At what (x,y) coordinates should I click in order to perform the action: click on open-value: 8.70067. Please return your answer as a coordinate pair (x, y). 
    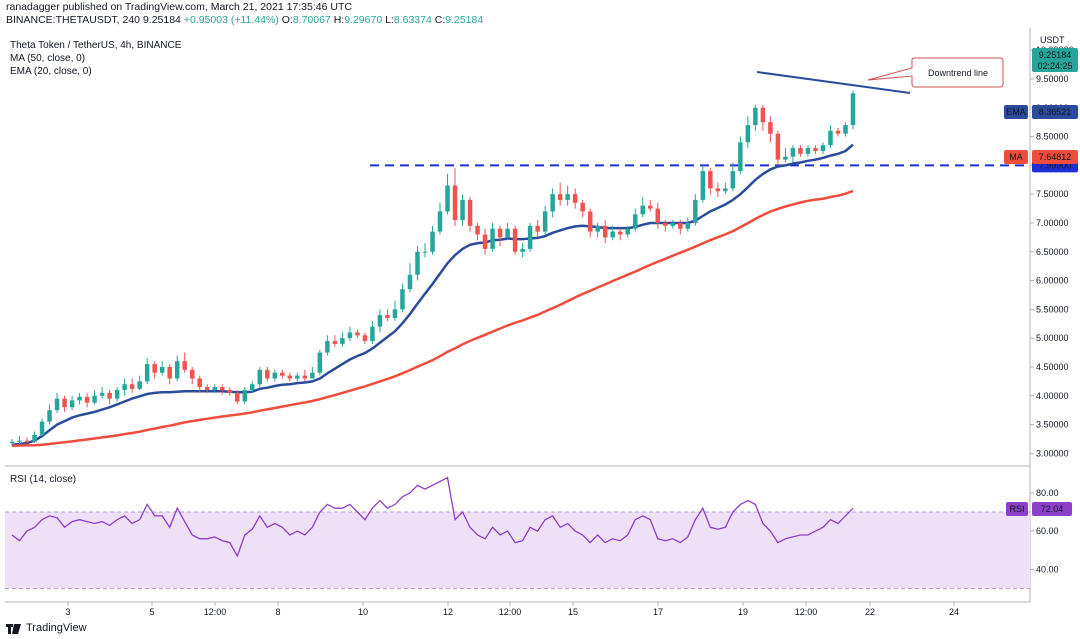
    Looking at the image, I should click on (311, 20).